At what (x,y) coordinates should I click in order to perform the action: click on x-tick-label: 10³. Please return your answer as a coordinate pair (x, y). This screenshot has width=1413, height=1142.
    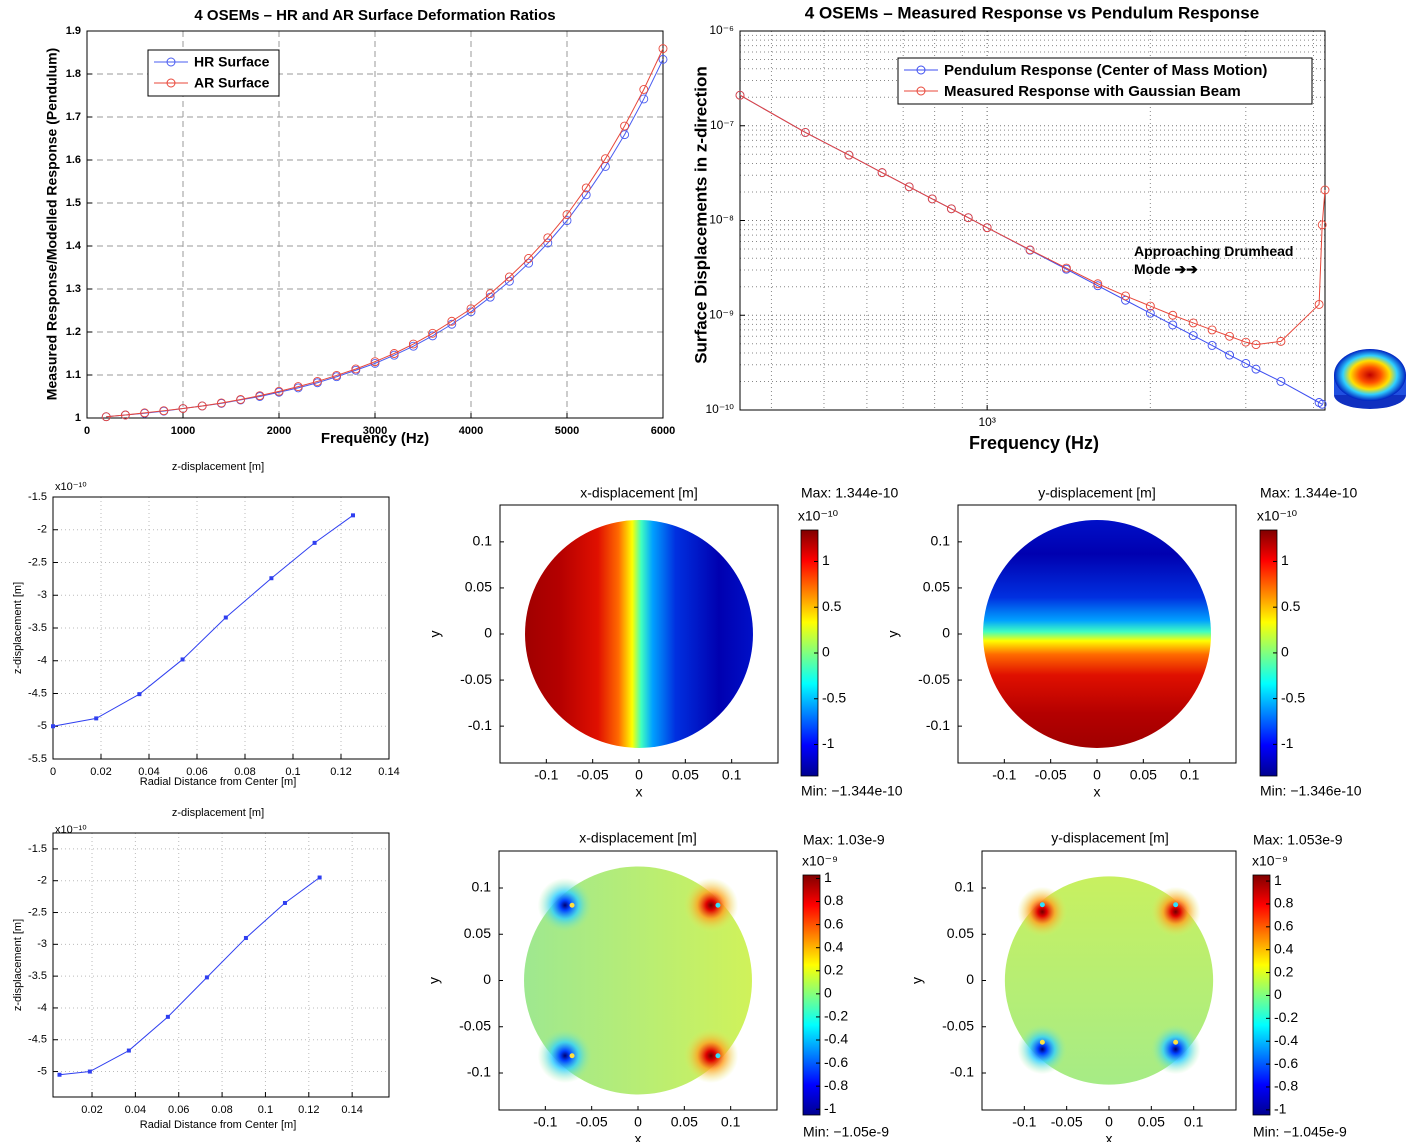
    Looking at the image, I should click on (986, 422).